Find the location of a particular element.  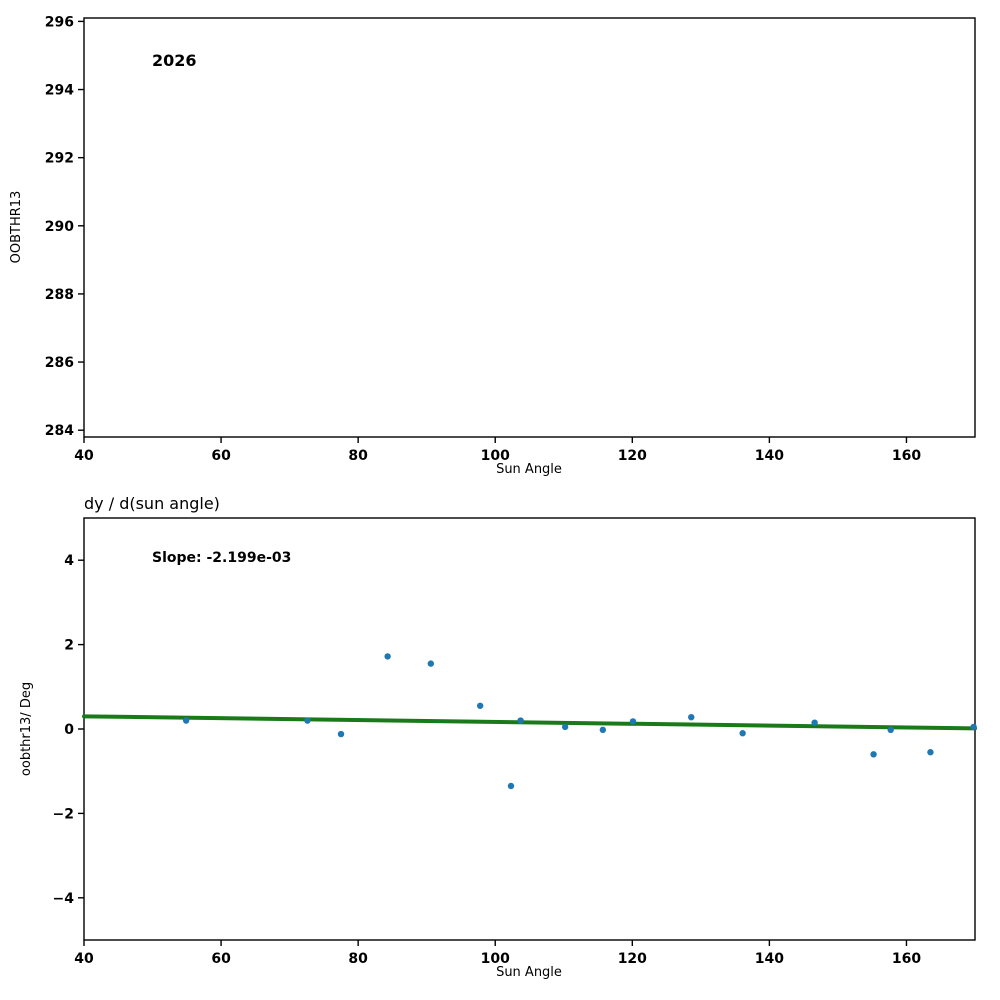

top-y-axis-label: OOBTHR13 is located at coordinates (16, 227).